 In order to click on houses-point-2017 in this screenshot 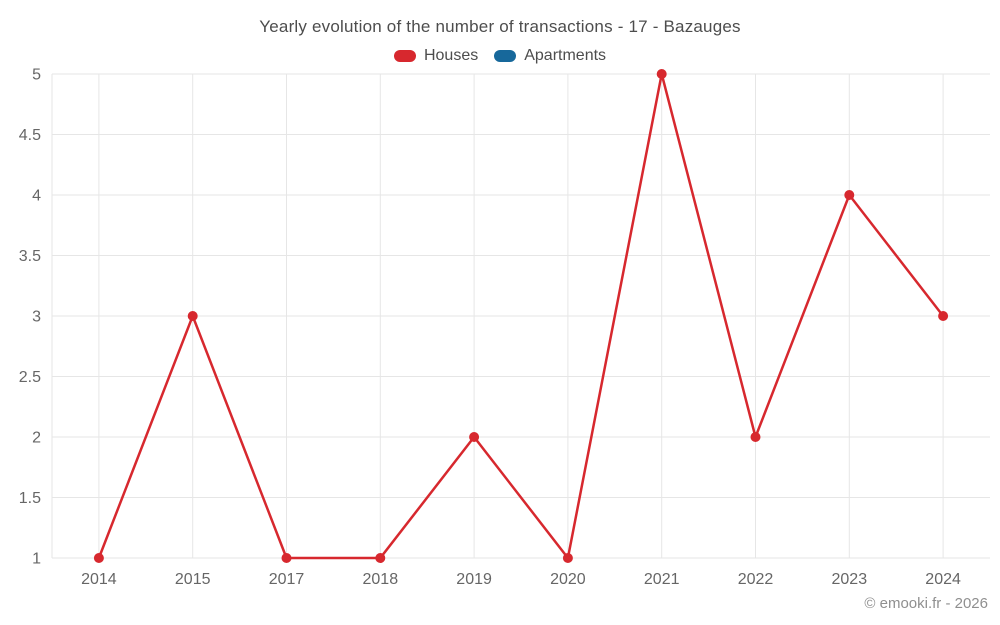, I will do `click(286, 558)`.